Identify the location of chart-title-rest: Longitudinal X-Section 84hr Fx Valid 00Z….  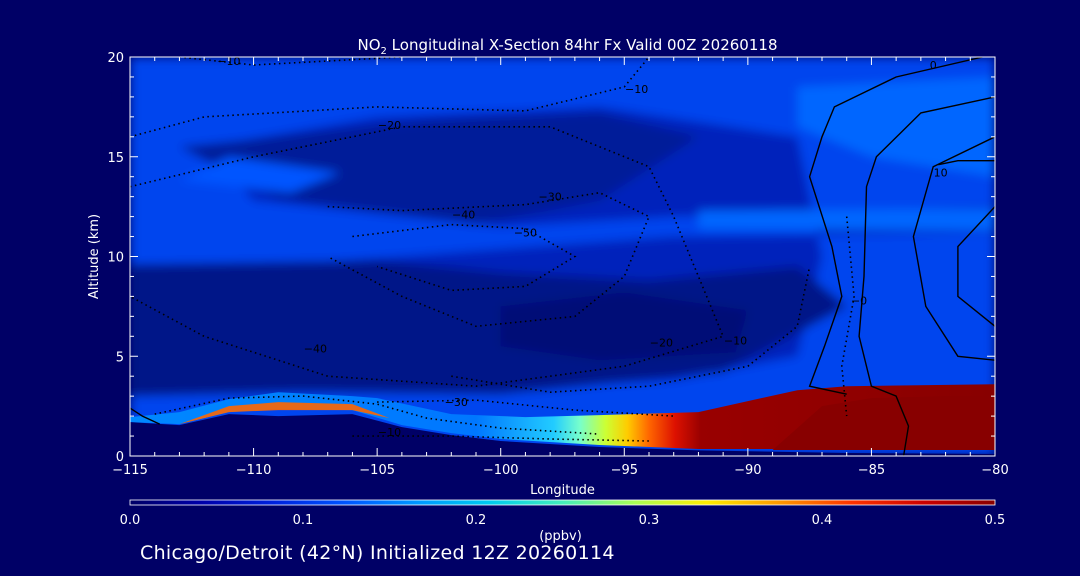
(582, 45).